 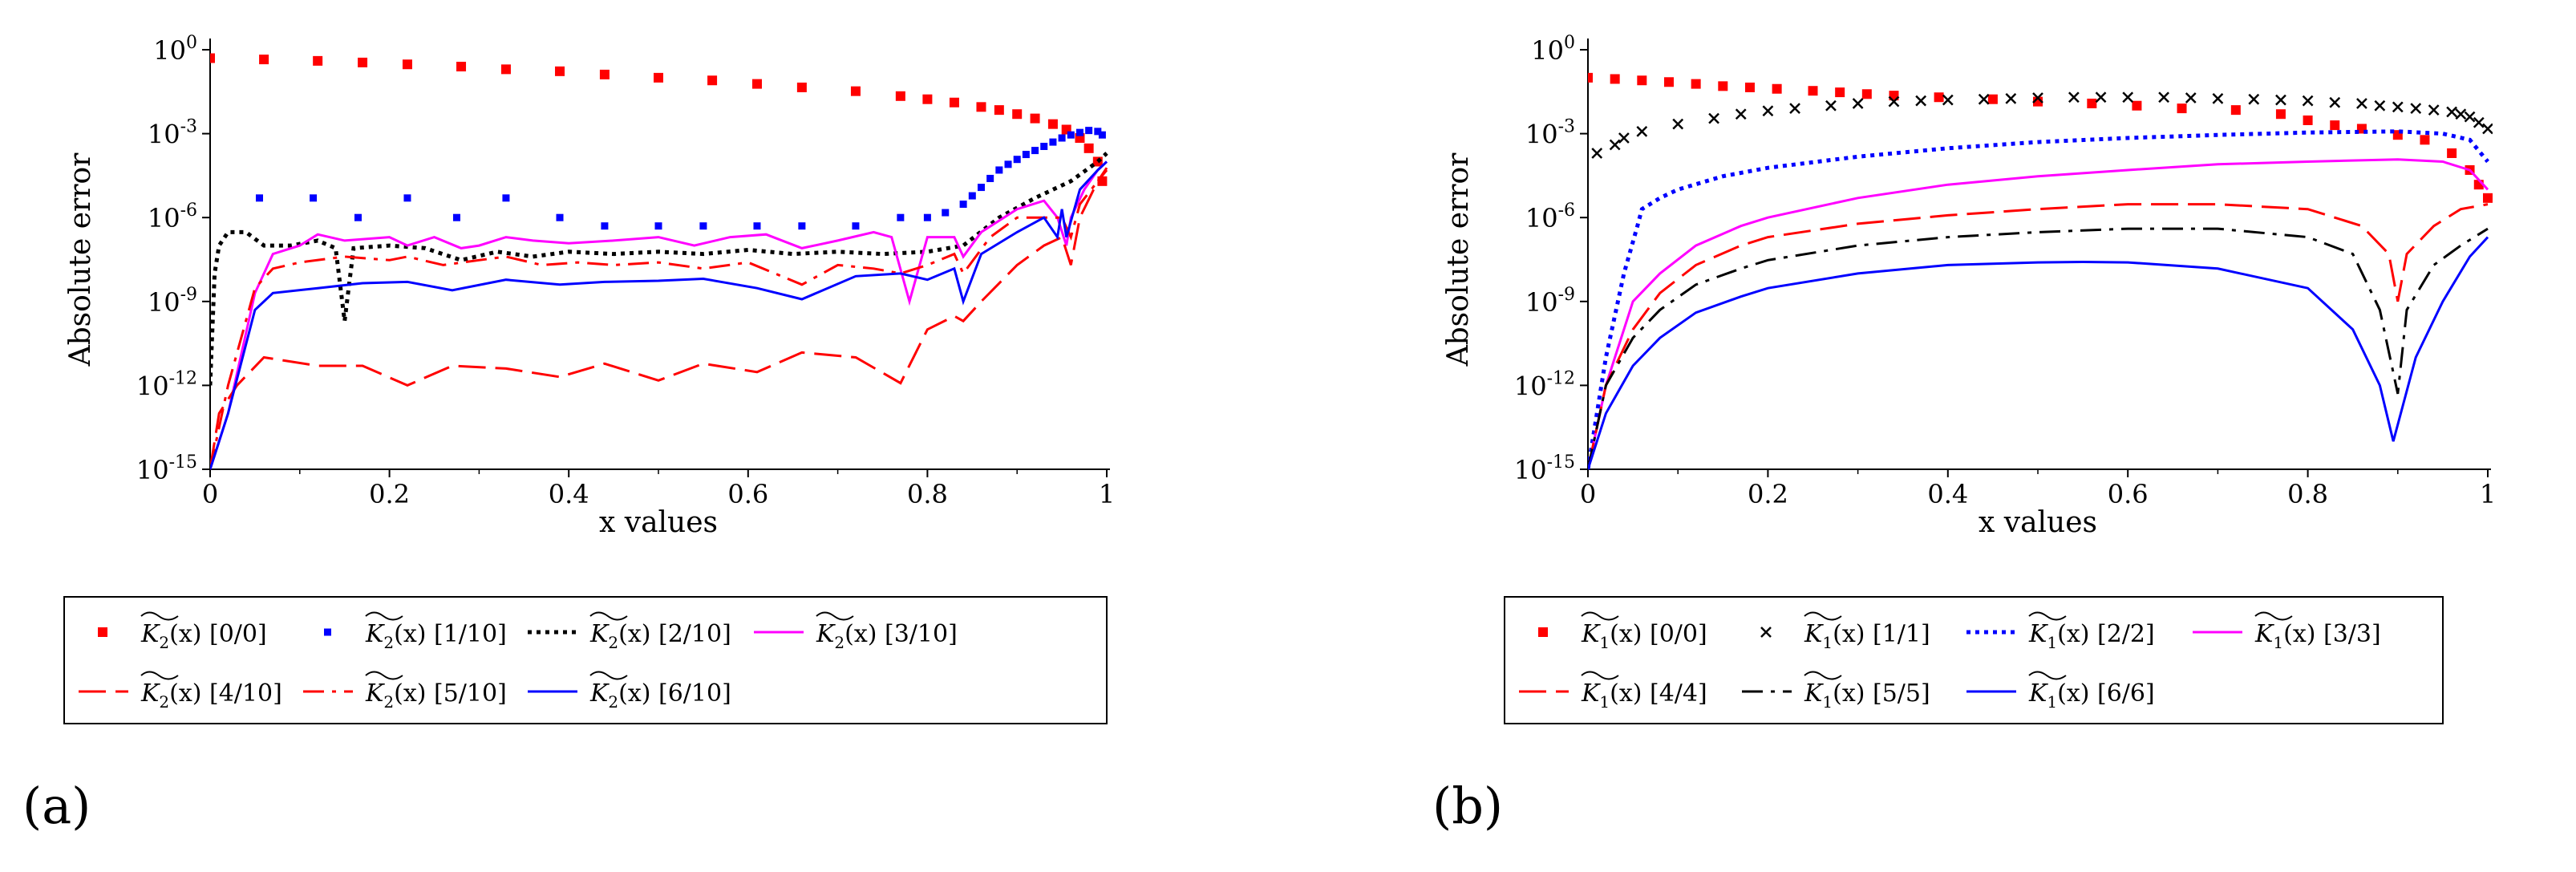 I want to click on legend-entry: K2(x) [5/10], so click(x=405, y=692).